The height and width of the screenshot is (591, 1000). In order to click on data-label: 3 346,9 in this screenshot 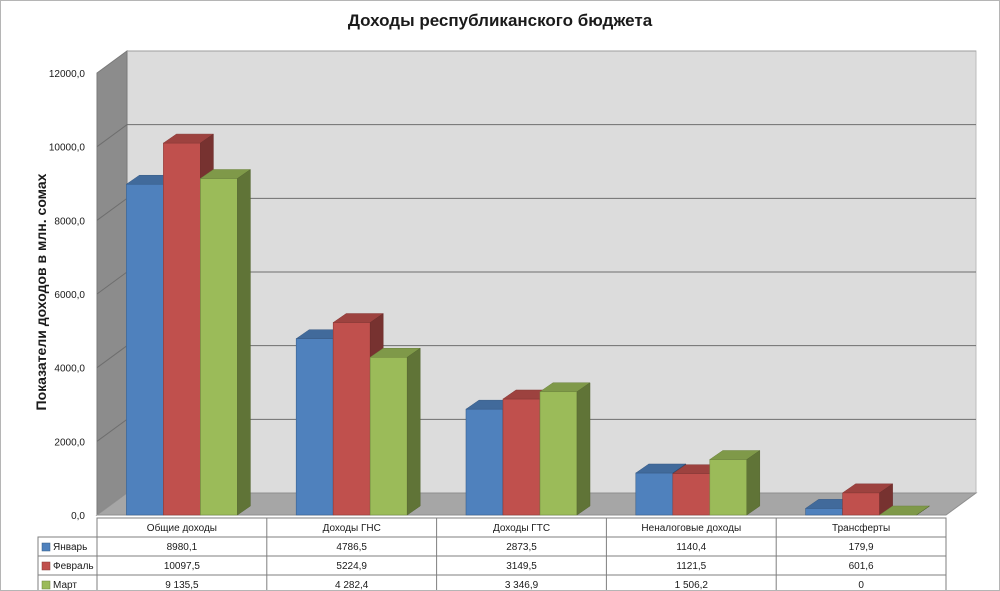, I will do `click(522, 585)`.